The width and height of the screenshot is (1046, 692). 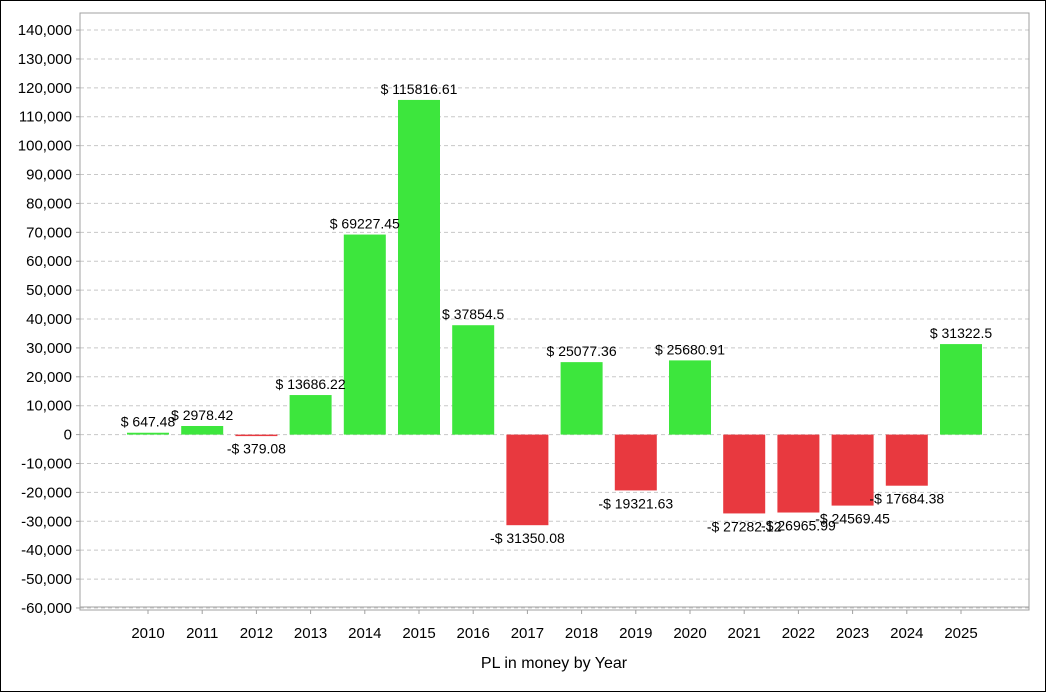 I want to click on x-tick-label: 2018, so click(x=581, y=633).